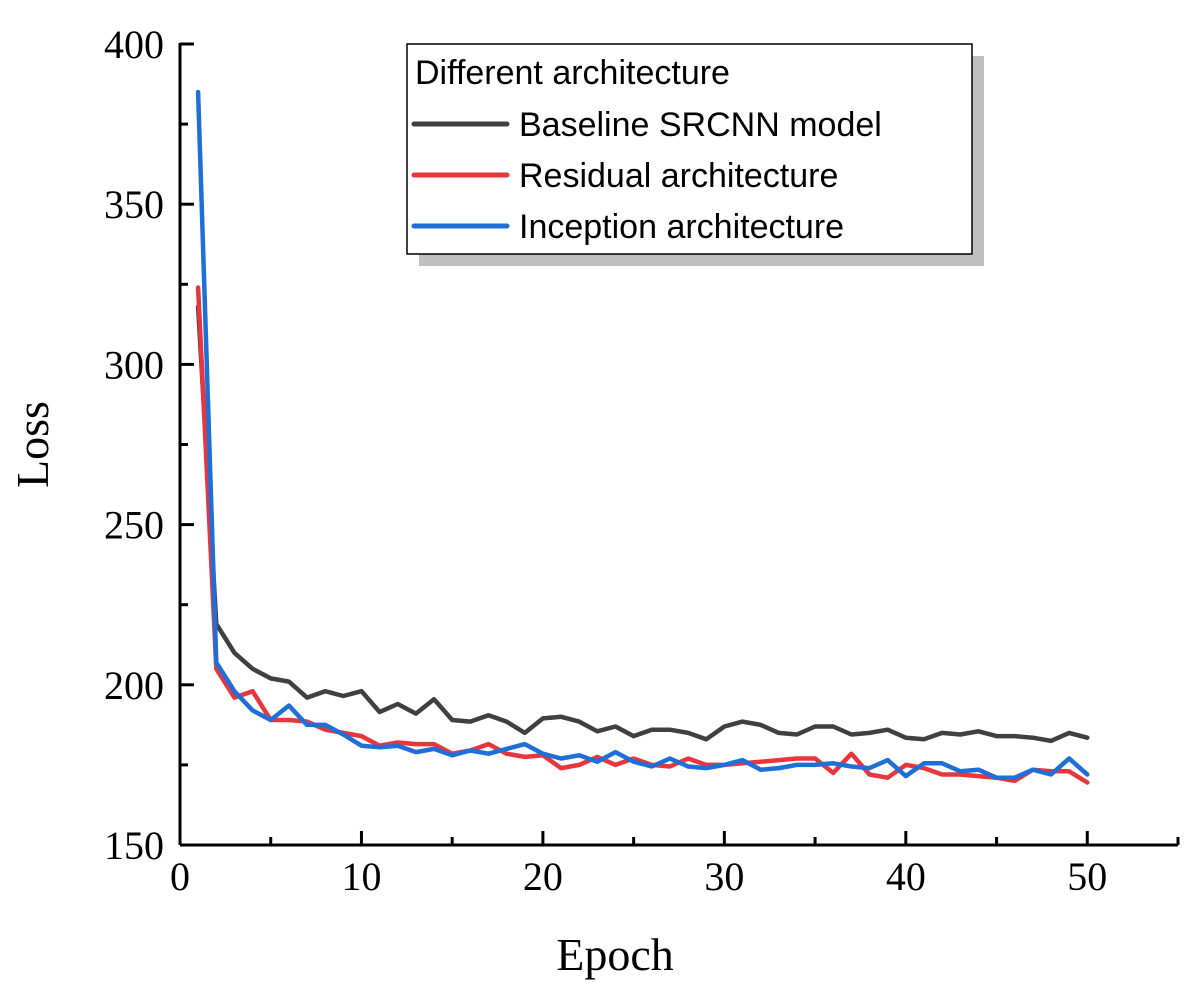 The image size is (1193, 991). Describe the element at coordinates (134, 525) in the screenshot. I see `y-tick-label: 250` at that location.